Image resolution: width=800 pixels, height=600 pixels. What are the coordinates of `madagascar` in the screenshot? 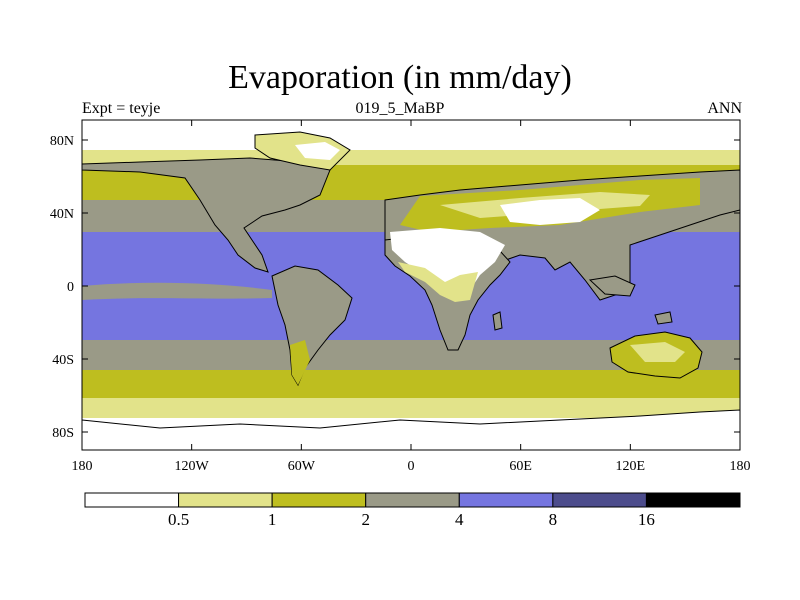 It's located at (497, 321).